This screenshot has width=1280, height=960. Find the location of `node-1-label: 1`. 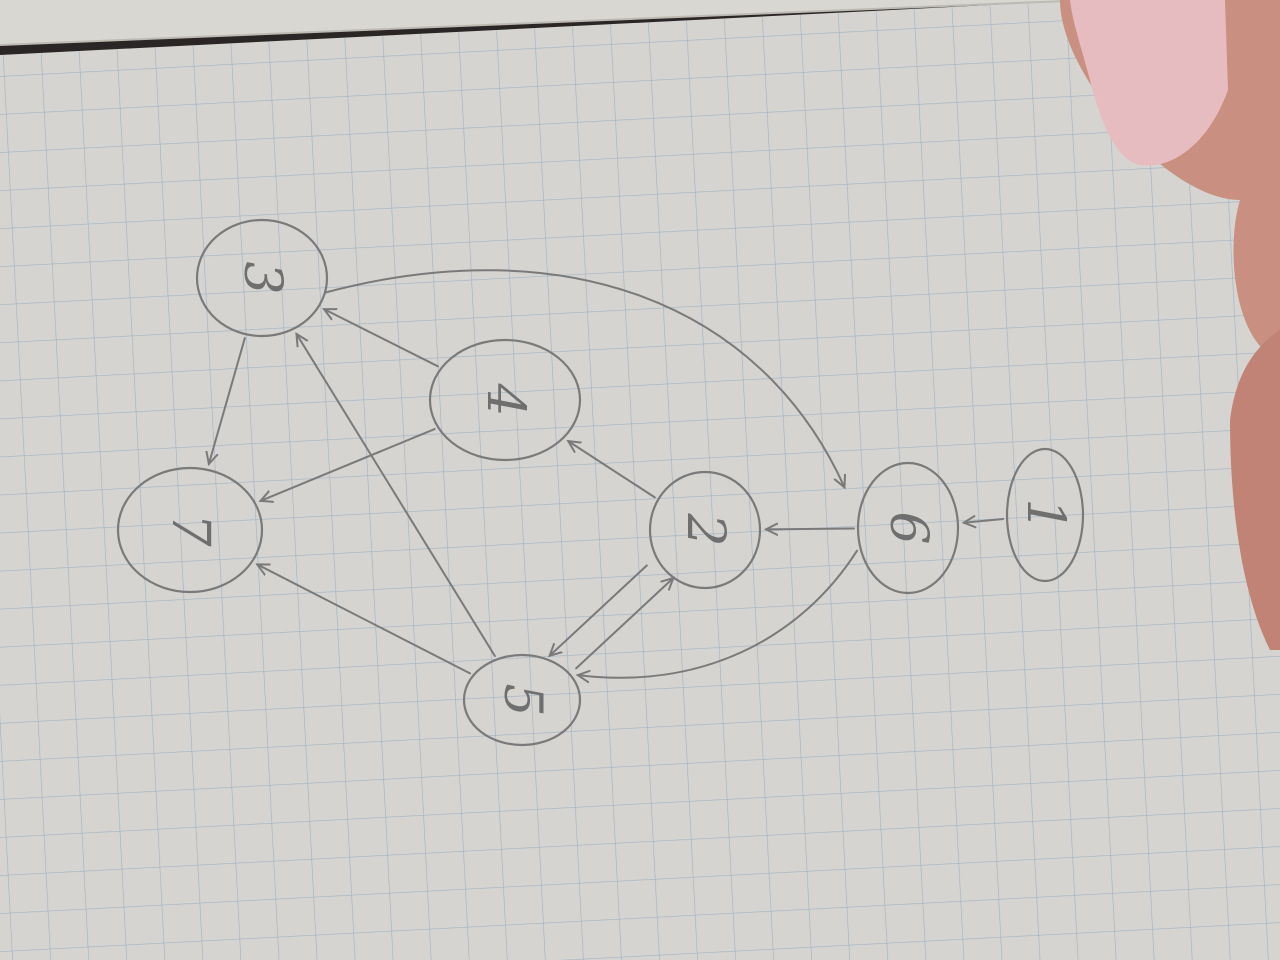

node-1-label: 1 is located at coordinates (1045, 514).